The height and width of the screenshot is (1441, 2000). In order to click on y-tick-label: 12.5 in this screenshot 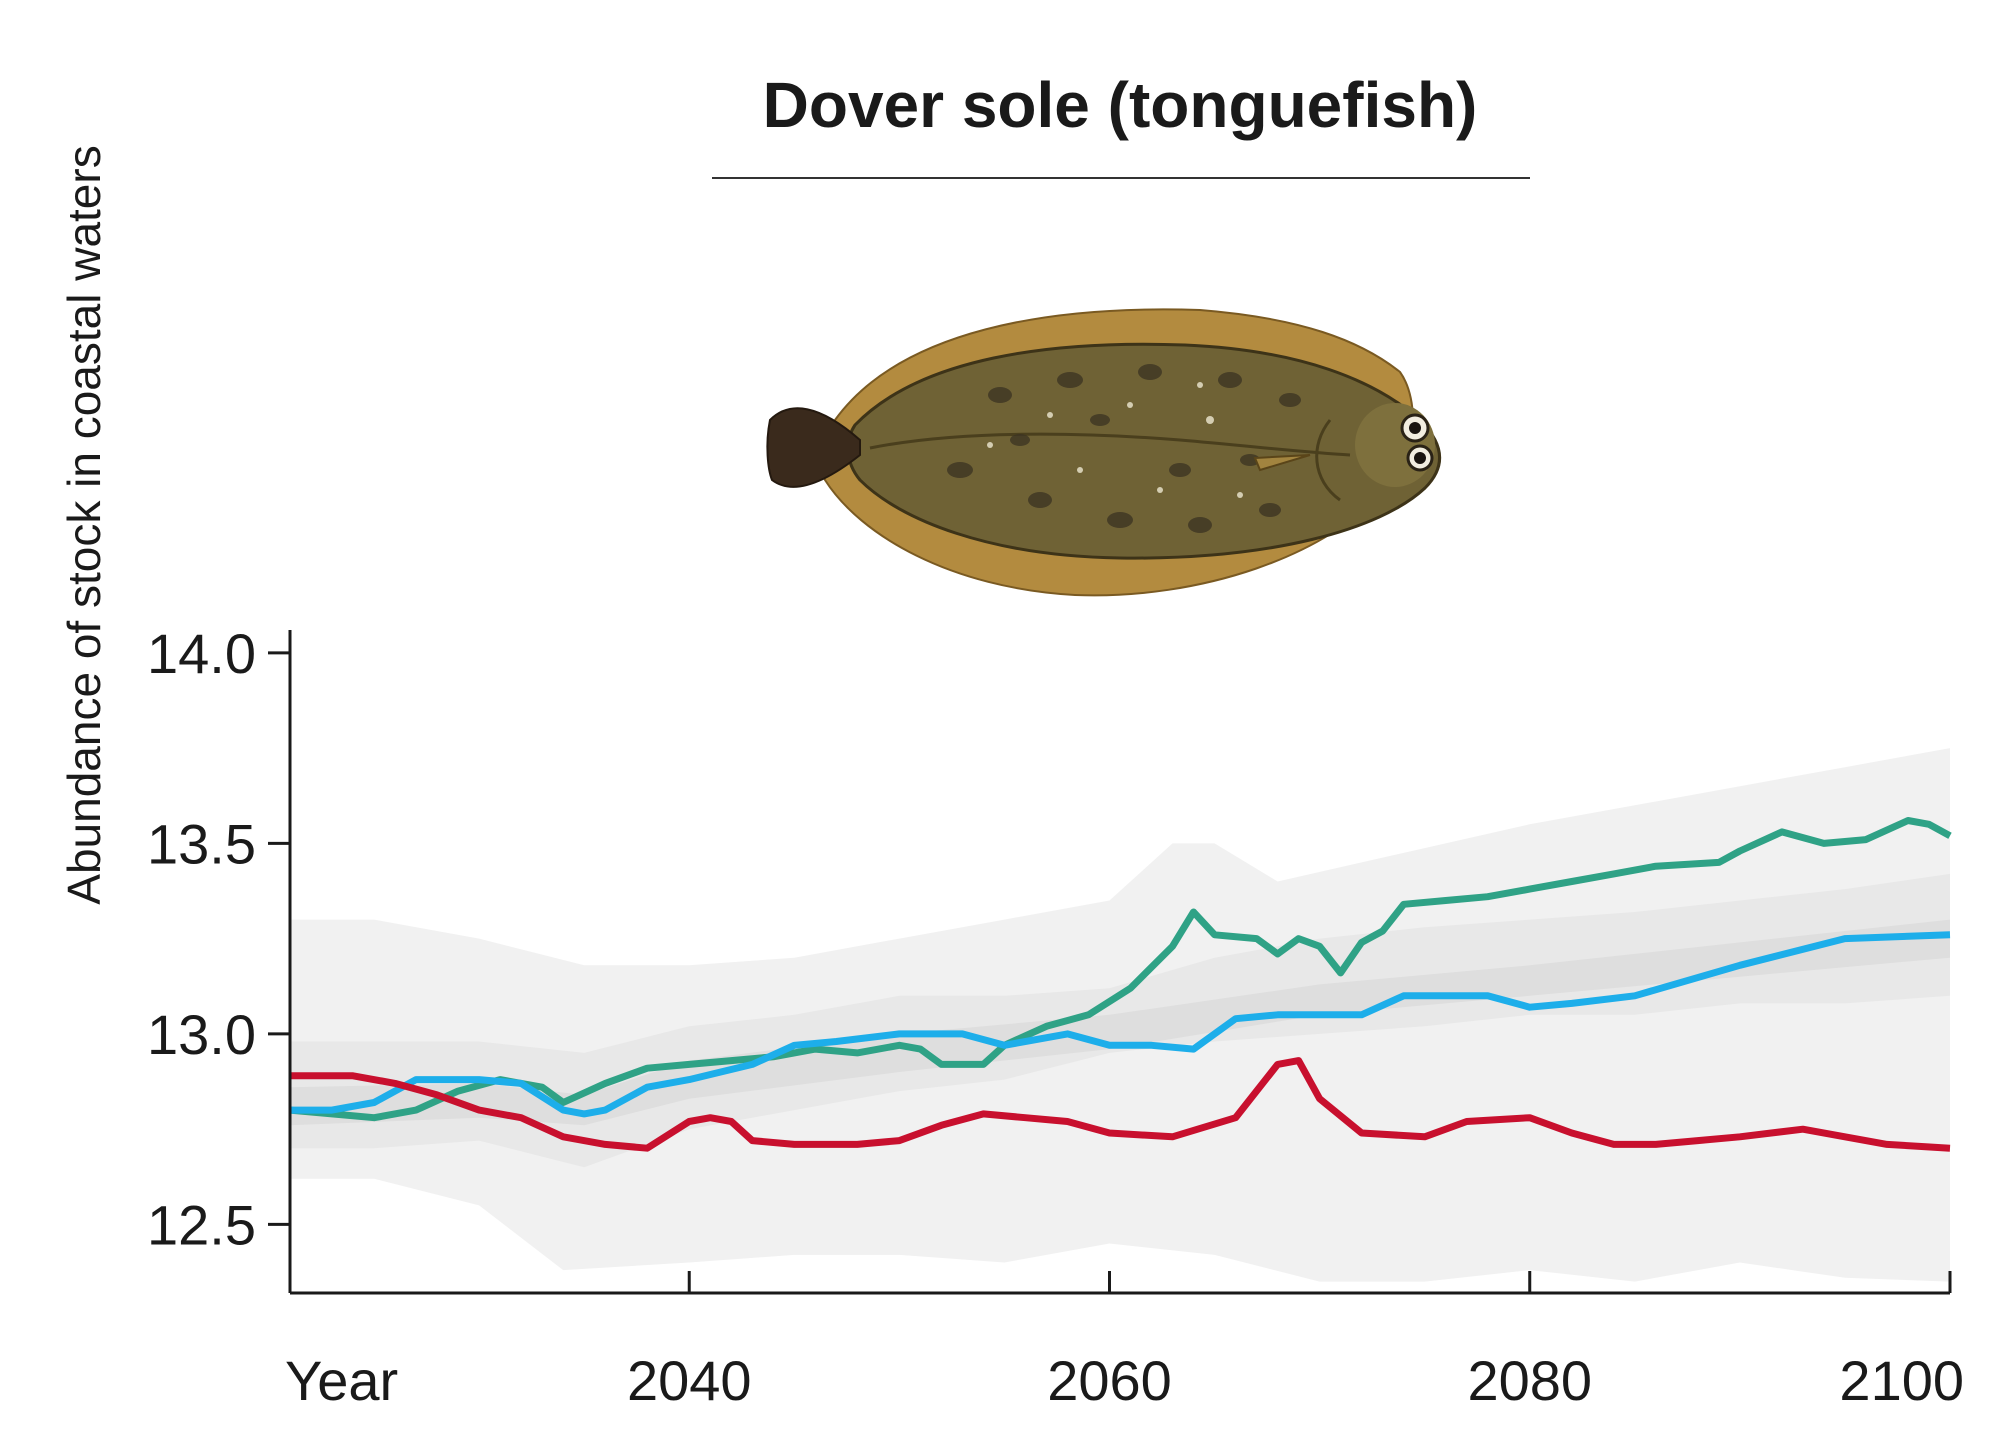, I will do `click(201, 1224)`.